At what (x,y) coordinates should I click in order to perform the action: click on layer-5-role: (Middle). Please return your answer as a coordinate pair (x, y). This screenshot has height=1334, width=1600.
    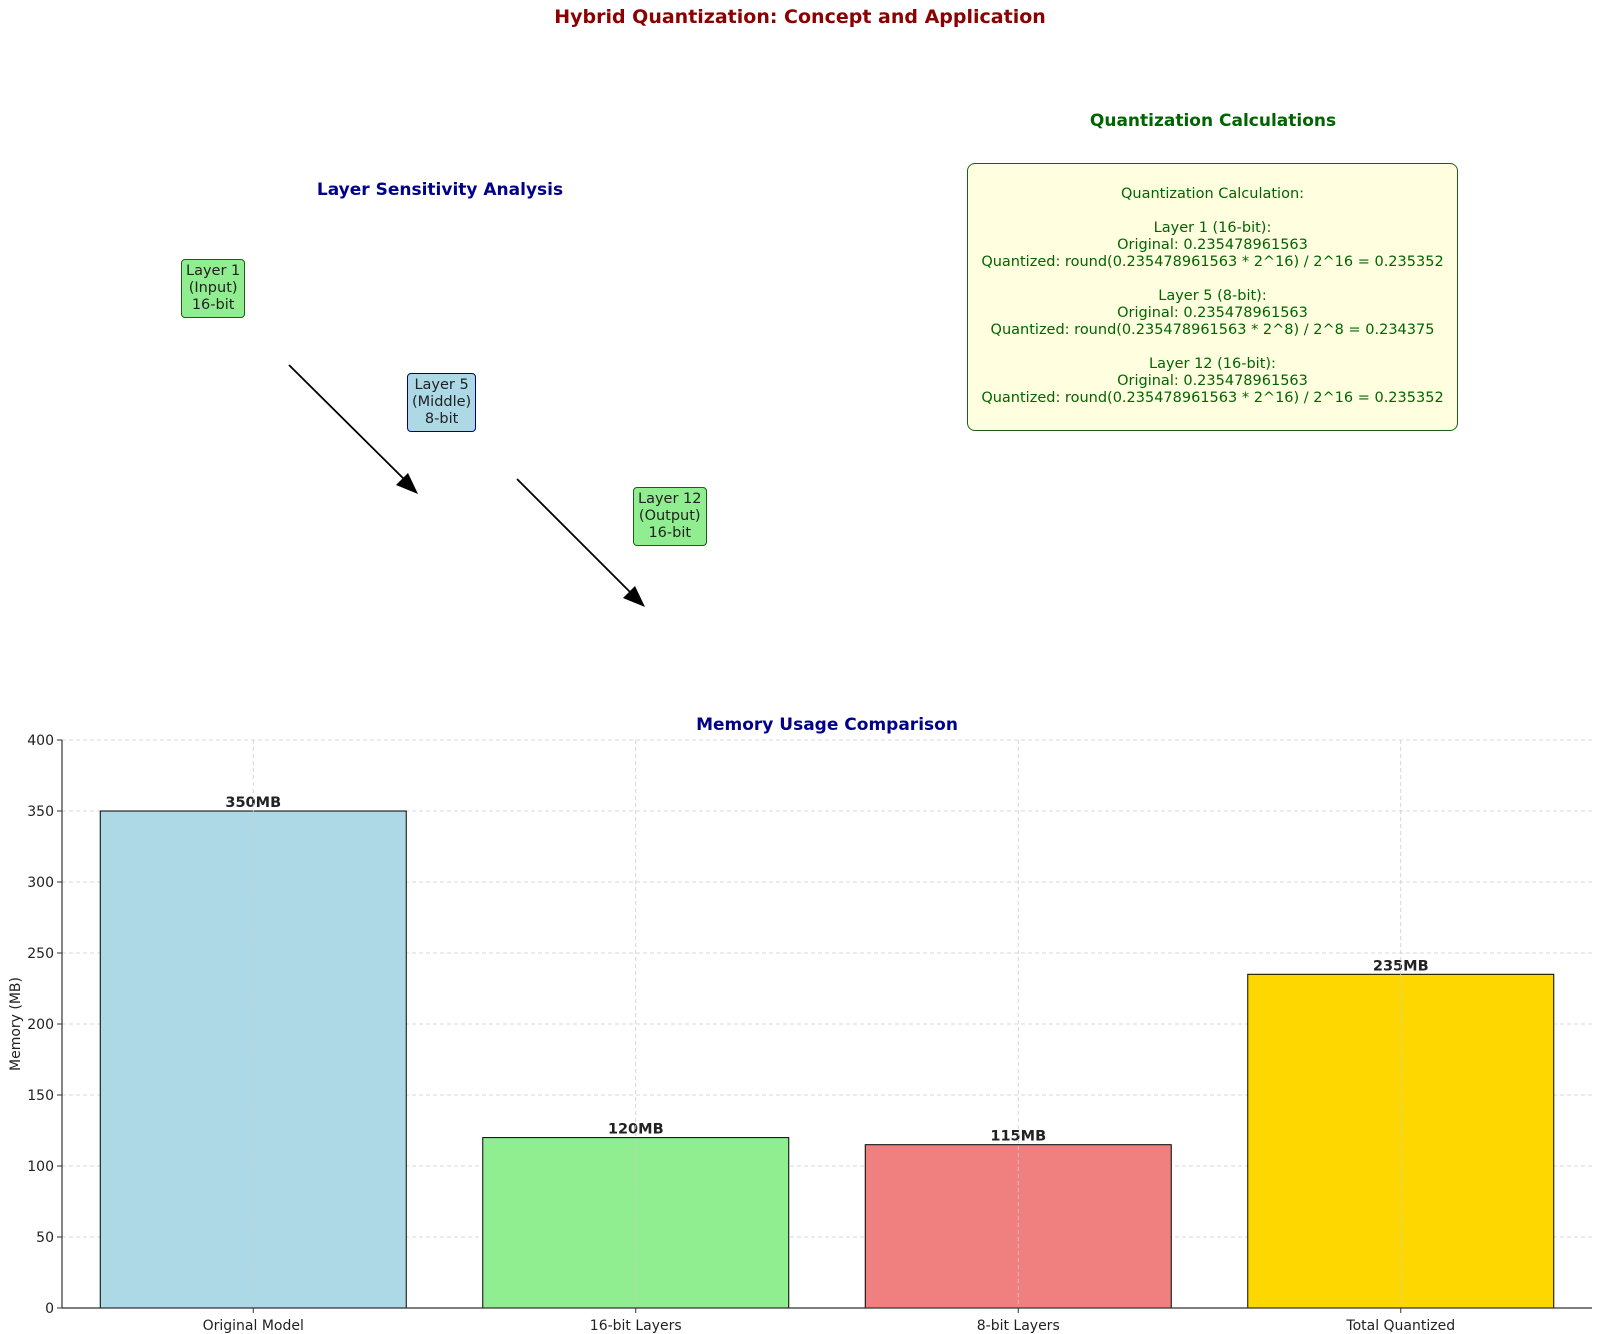
    Looking at the image, I should click on (442, 402).